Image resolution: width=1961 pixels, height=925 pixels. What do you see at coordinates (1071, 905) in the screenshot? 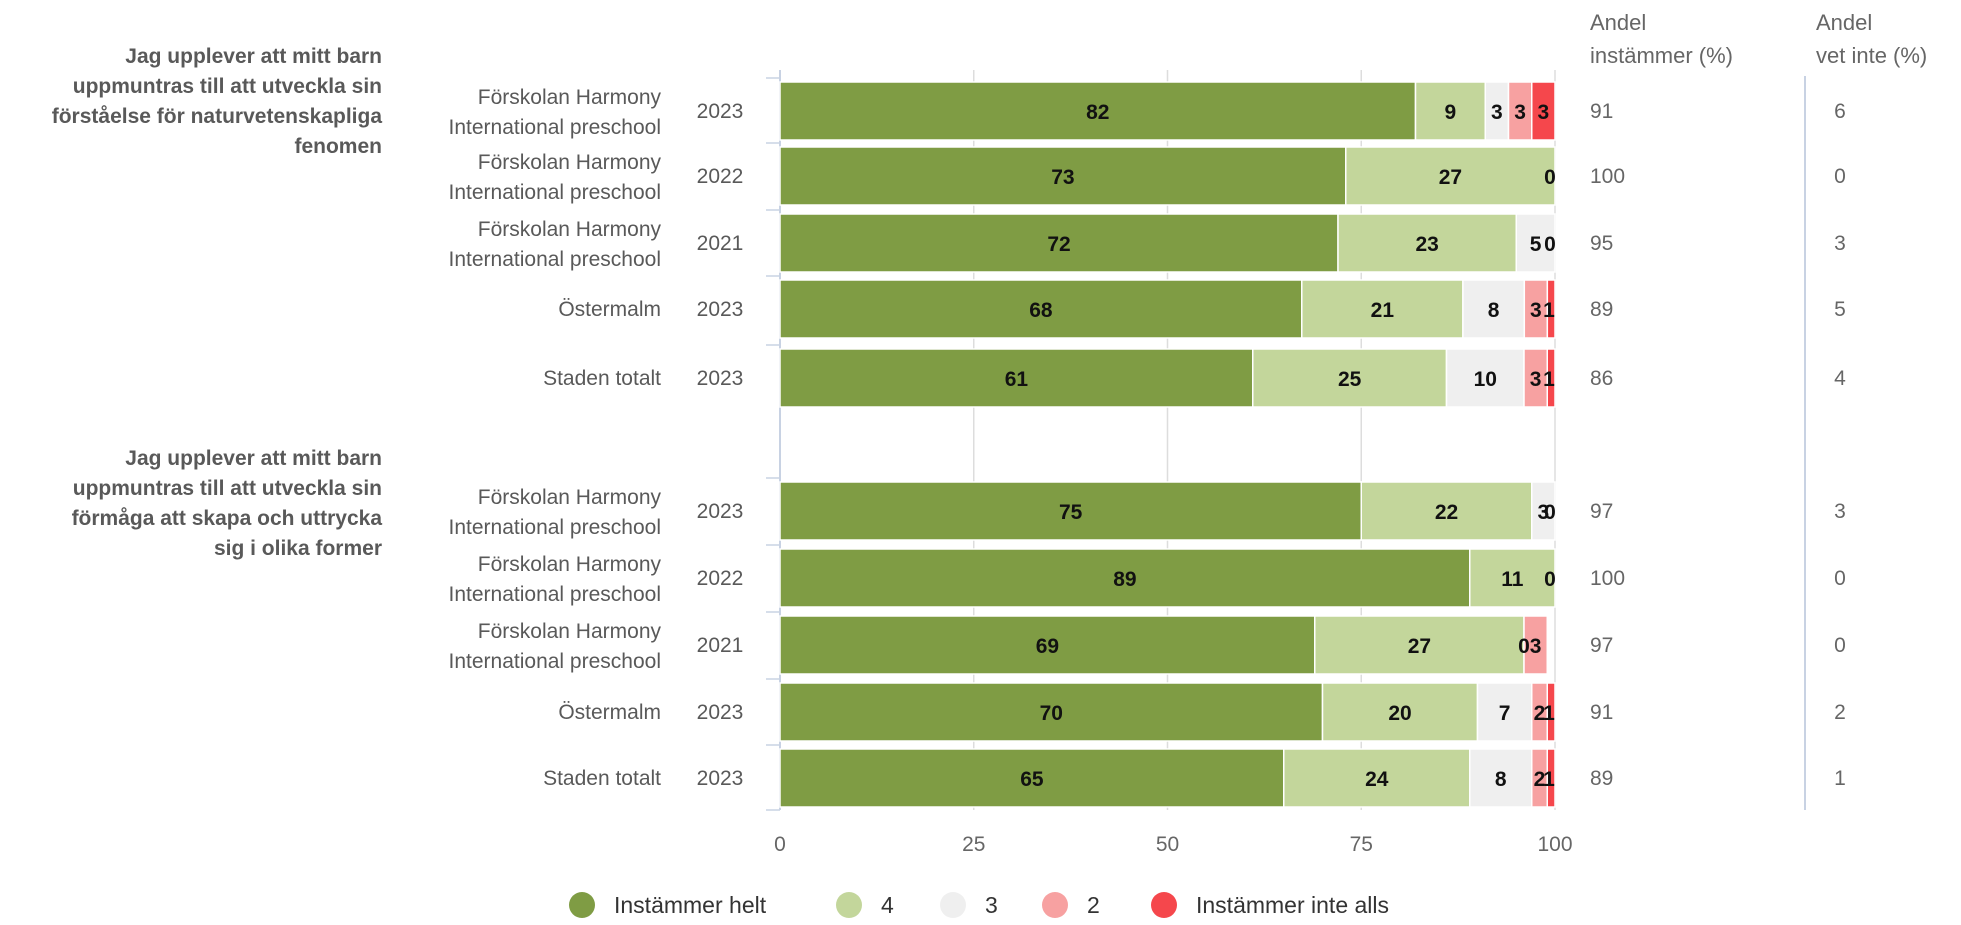
I see `legend-item-3: 2` at bounding box center [1071, 905].